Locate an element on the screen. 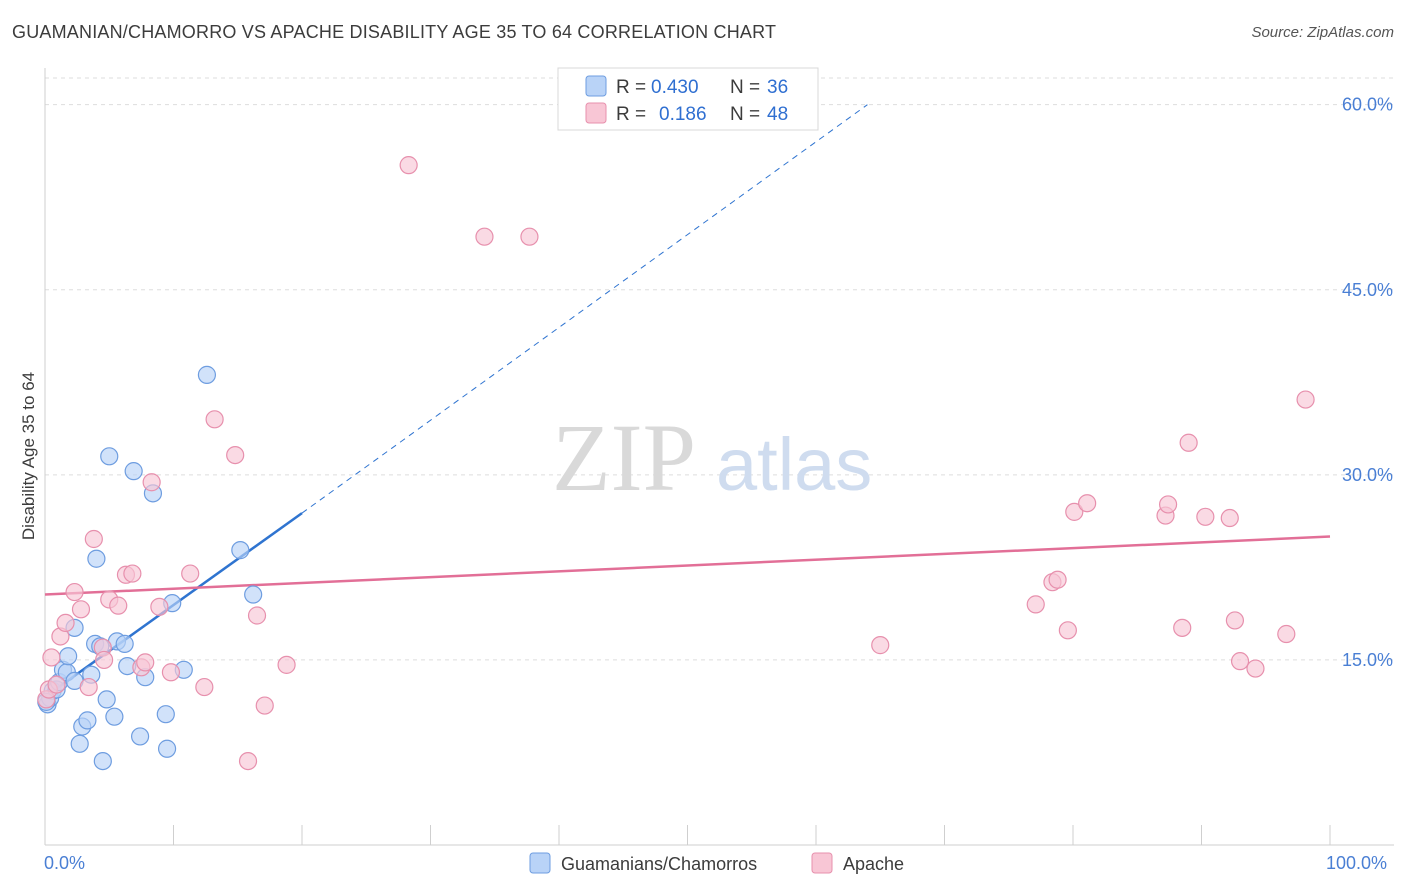 Image resolution: width=1406 pixels, height=892 pixels. series-legend-swatch-pink is located at coordinates (822, 863).